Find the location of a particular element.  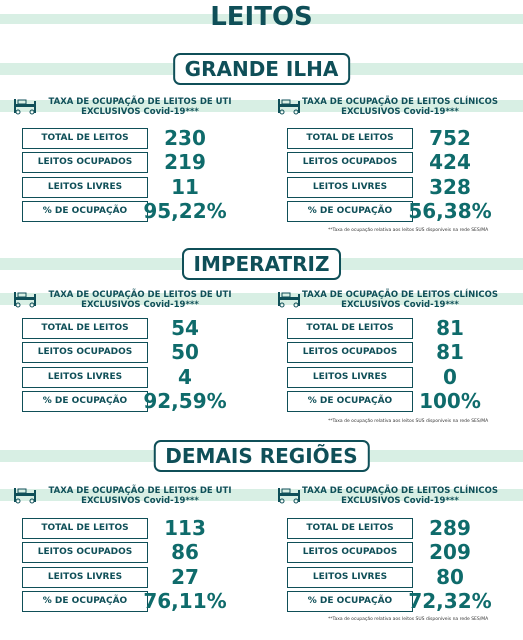

title-band is located at coordinates (261, 19).